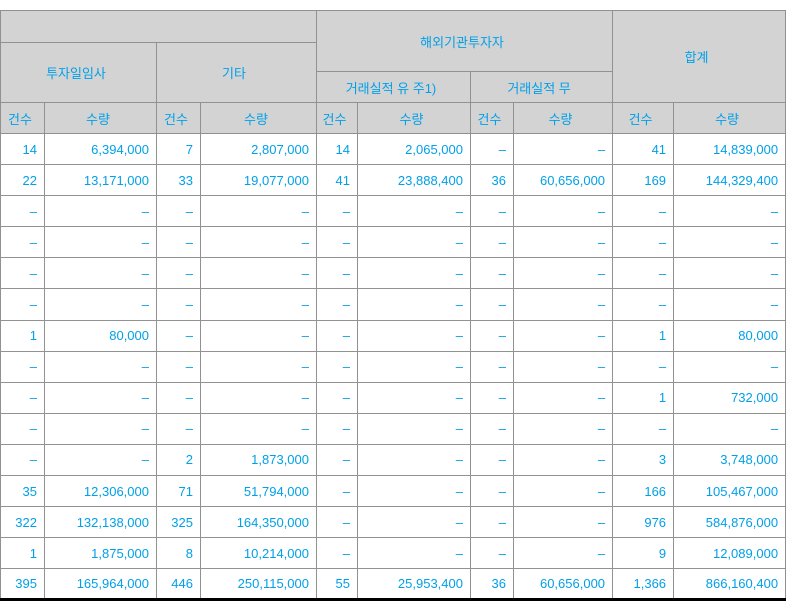  Describe the element at coordinates (178, 460) in the screenshot. I see `cell-value: 2` at that location.